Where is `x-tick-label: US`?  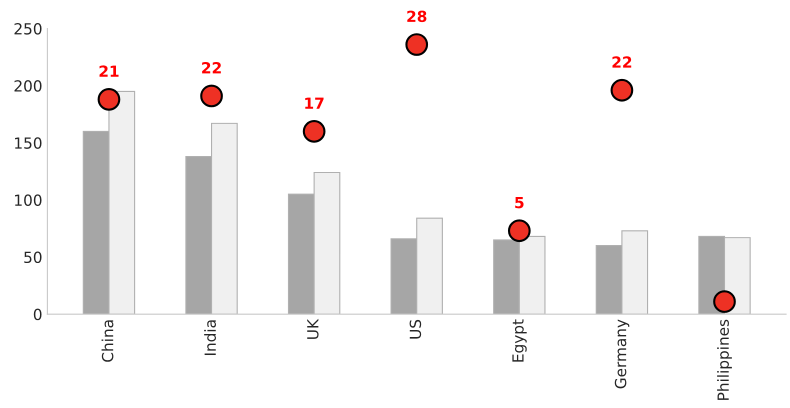
x-tick-label: US is located at coordinates (416, 329).